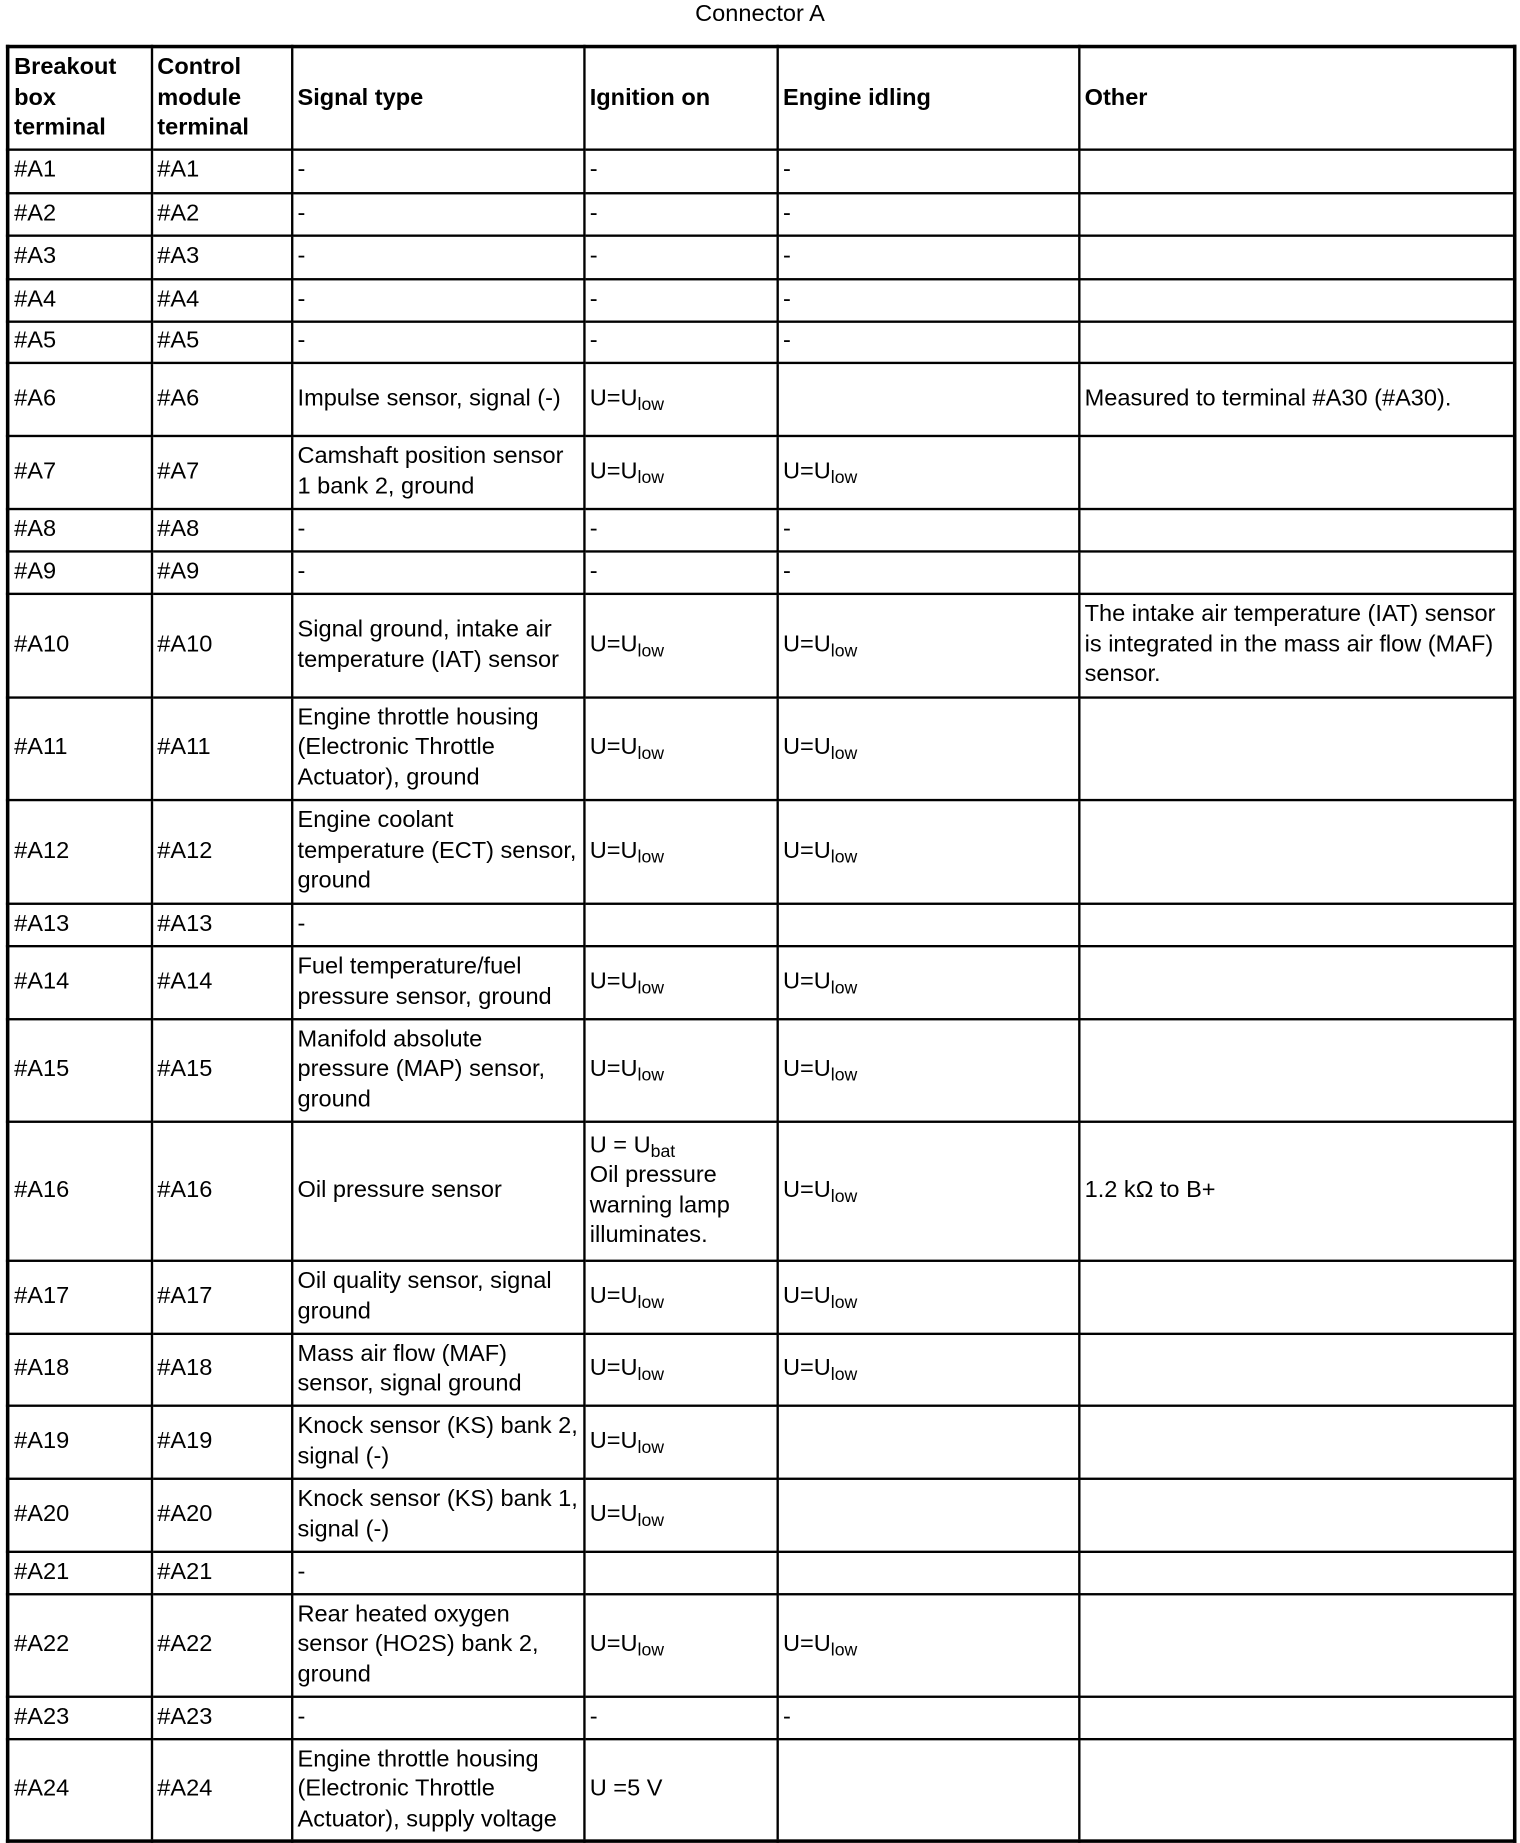 This screenshot has height=1843, width=1520. What do you see at coordinates (680, 1146) in the screenshot?
I see `value-line: U = Ubat` at bounding box center [680, 1146].